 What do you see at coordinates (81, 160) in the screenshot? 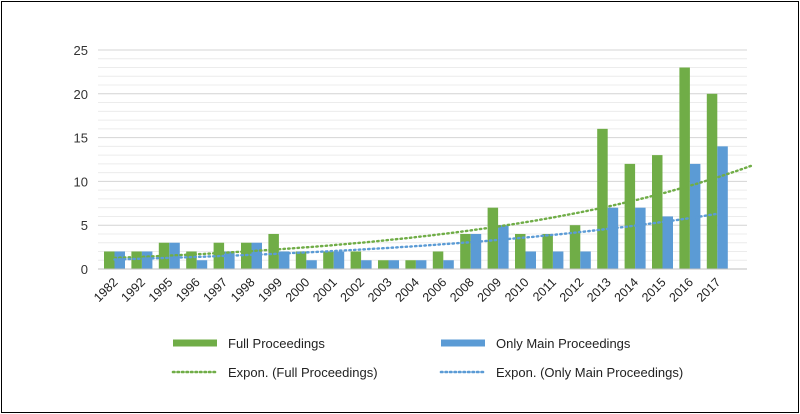
I see `y-axis-ticks: 0 5 10 15 20 25` at bounding box center [81, 160].